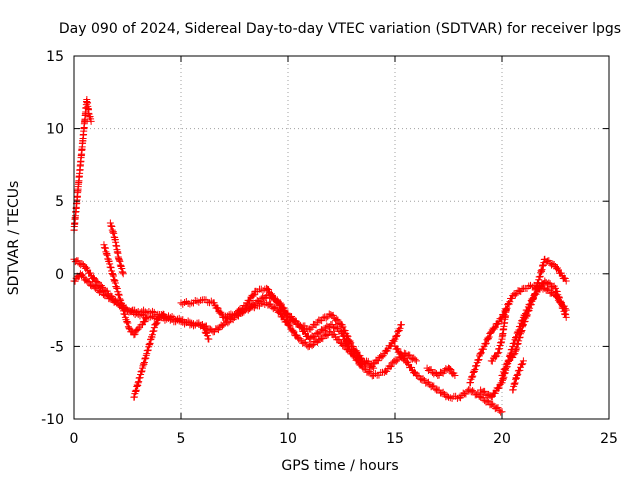 The width and height of the screenshot is (640, 480). I want to click on y-axis-label: SDTVAR / TECUs, so click(14, 238).